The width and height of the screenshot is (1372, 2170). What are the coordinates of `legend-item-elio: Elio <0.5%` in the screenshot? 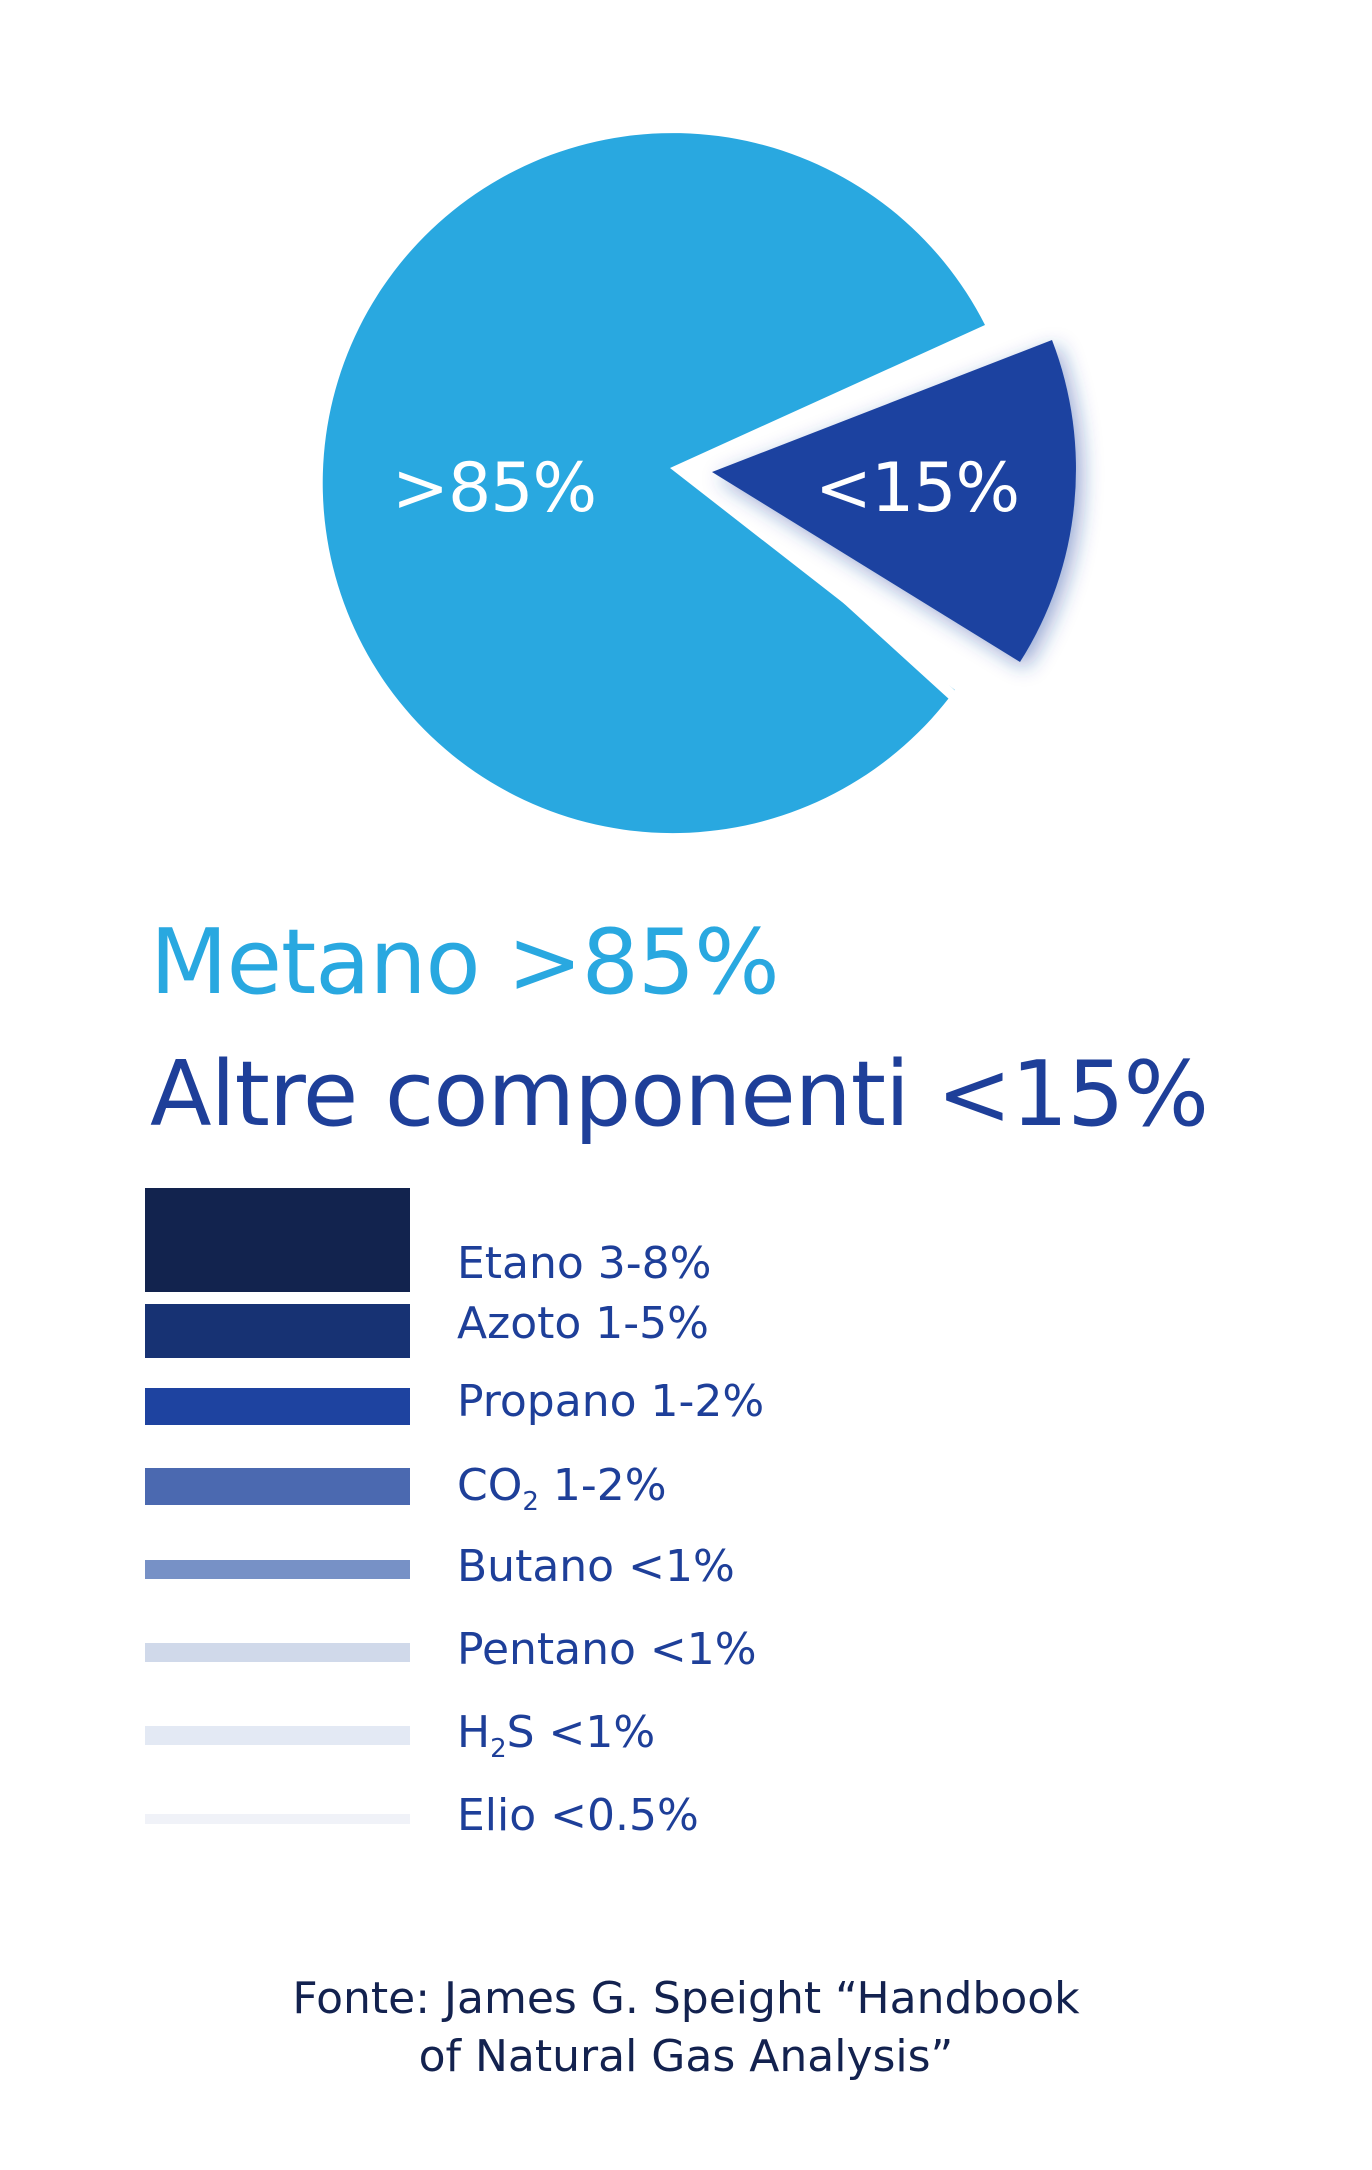 It's located at (595, 1834).